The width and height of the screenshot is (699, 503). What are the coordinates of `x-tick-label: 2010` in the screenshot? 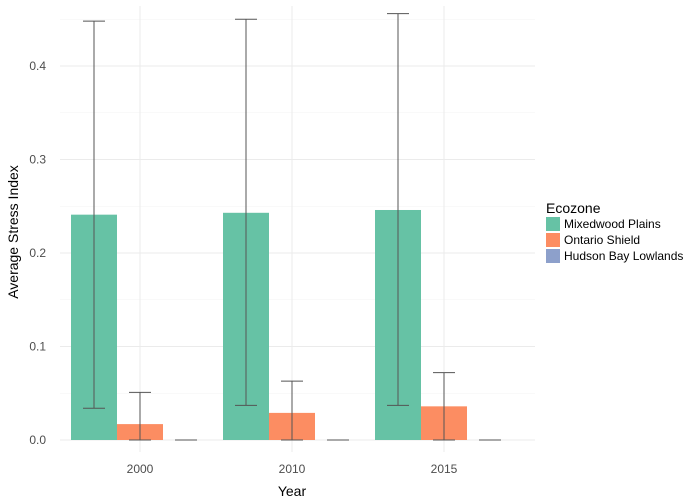 It's located at (292, 469).